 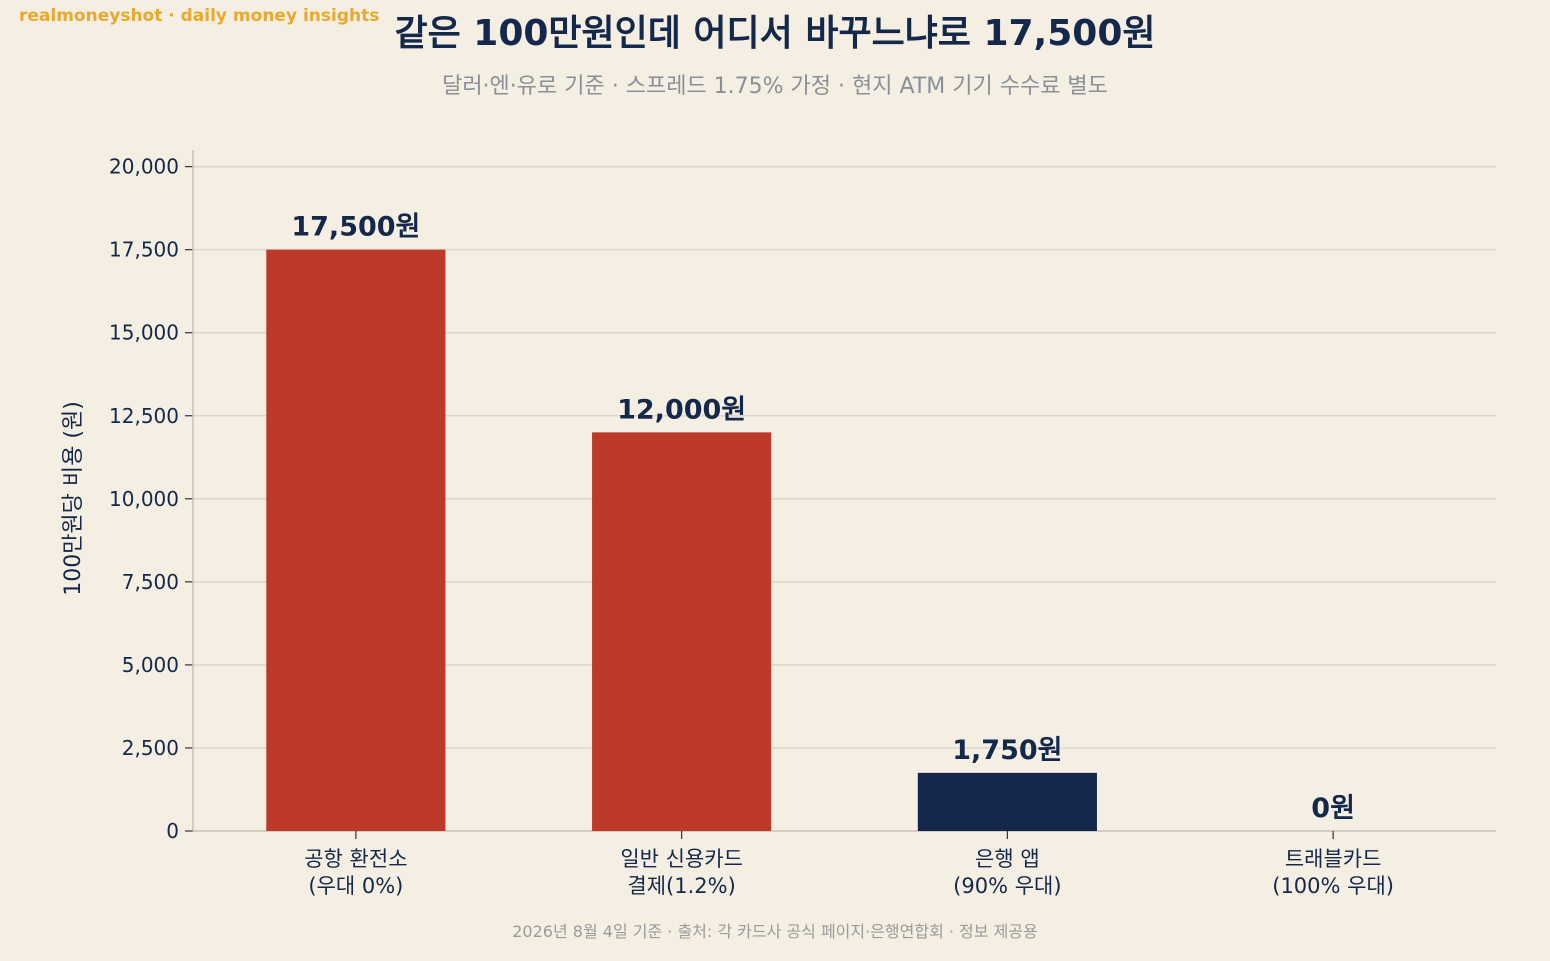 What do you see at coordinates (355, 859) in the screenshot?
I see `x-tick-label: 공항 환전소` at bounding box center [355, 859].